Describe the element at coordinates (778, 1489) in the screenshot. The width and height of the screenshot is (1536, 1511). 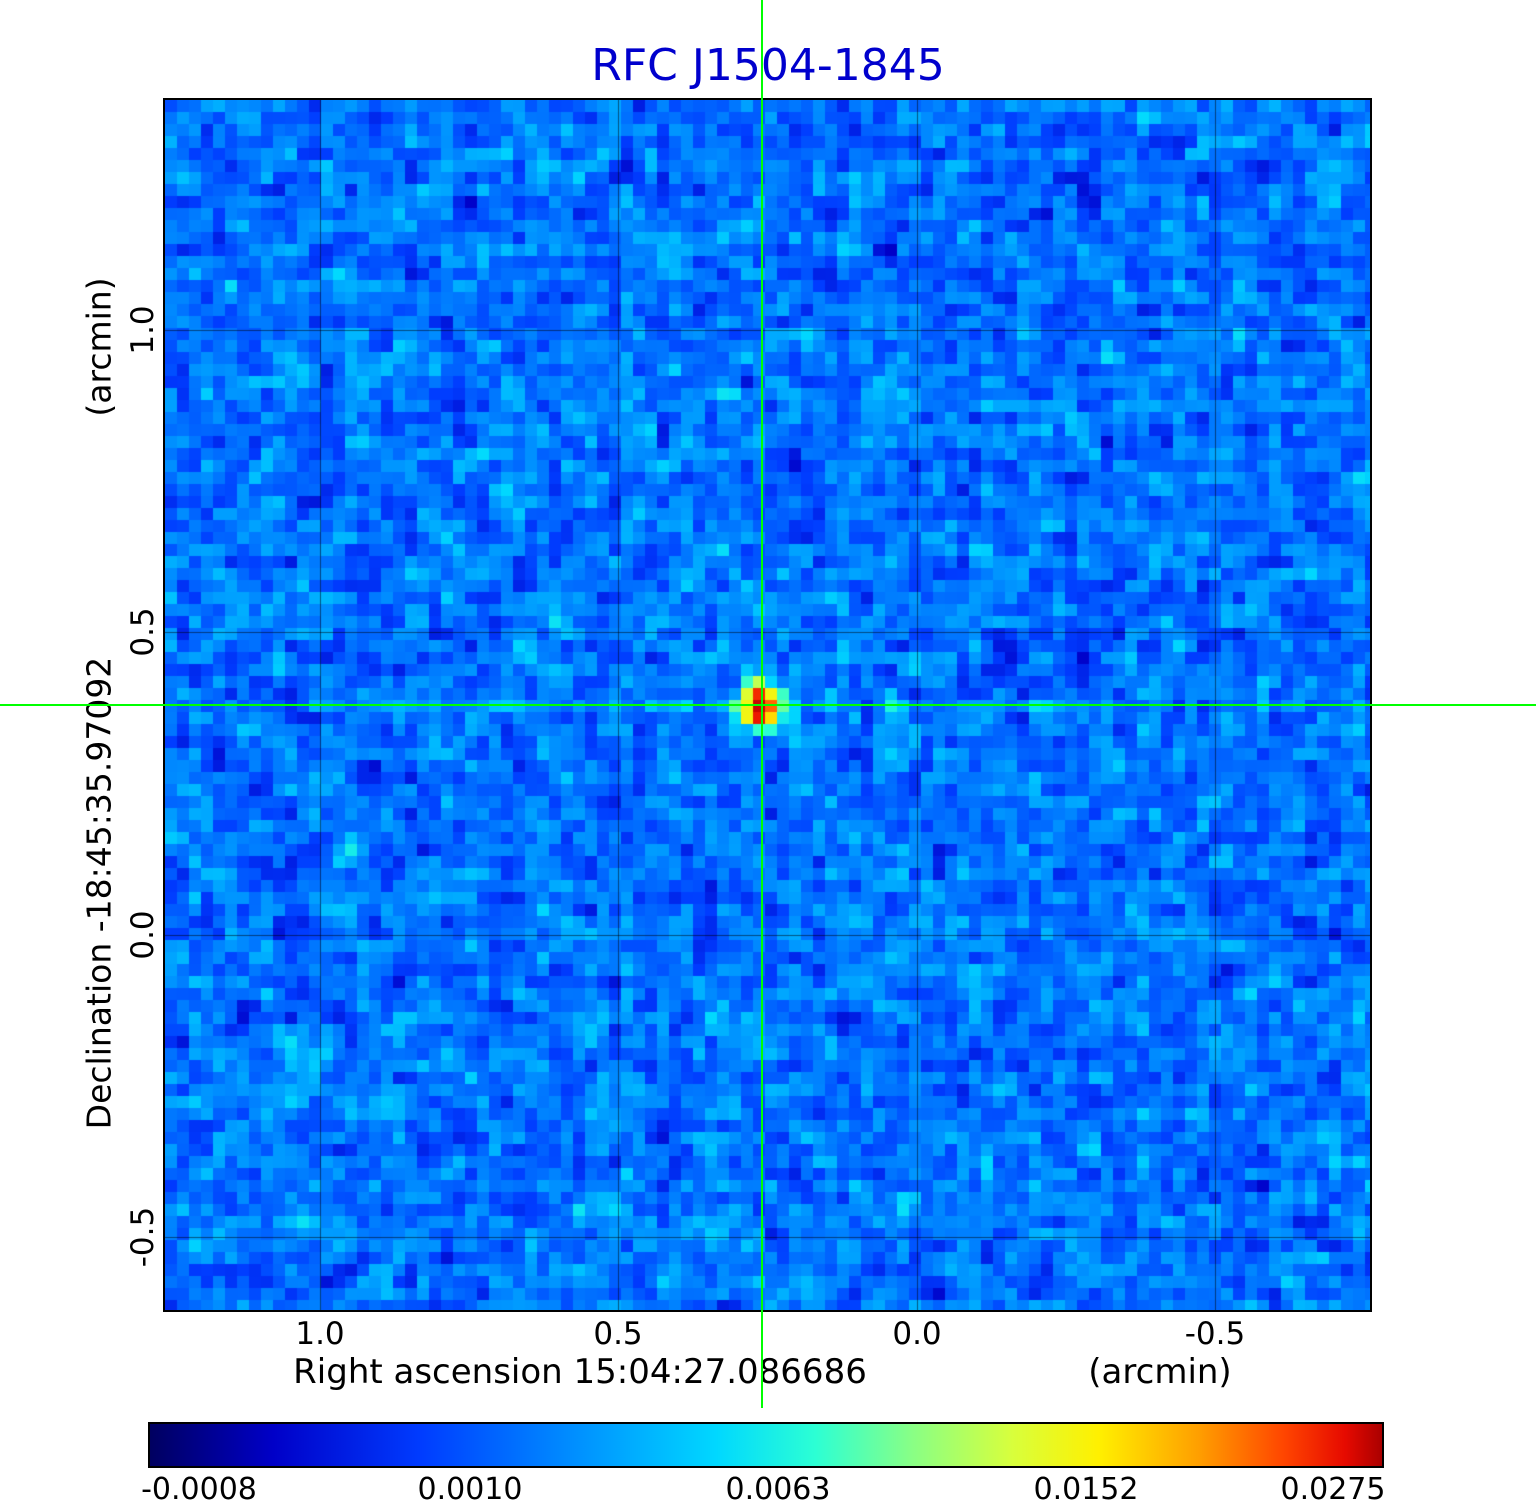
I see `colorbar-tick-label: 0.0063` at that location.